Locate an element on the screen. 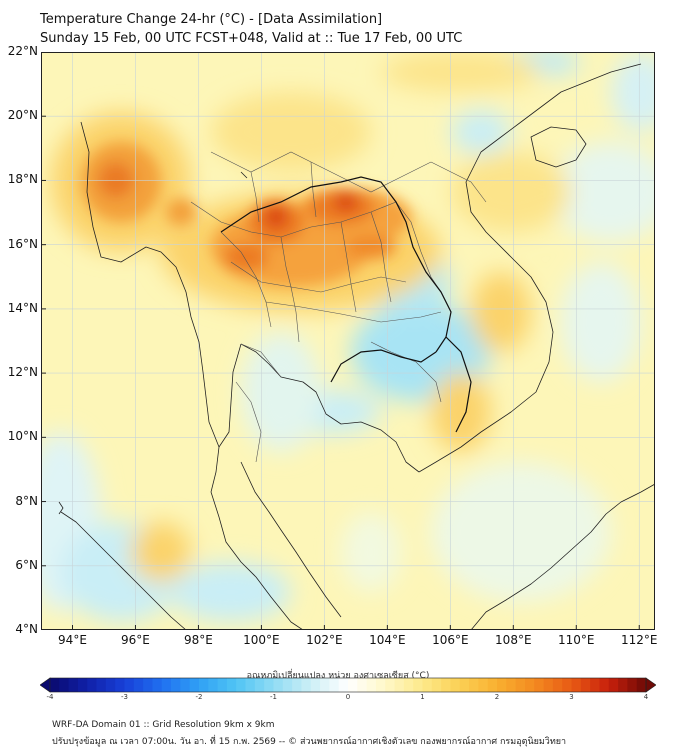  colorbar-tick-label: -3 is located at coordinates (124, 697).